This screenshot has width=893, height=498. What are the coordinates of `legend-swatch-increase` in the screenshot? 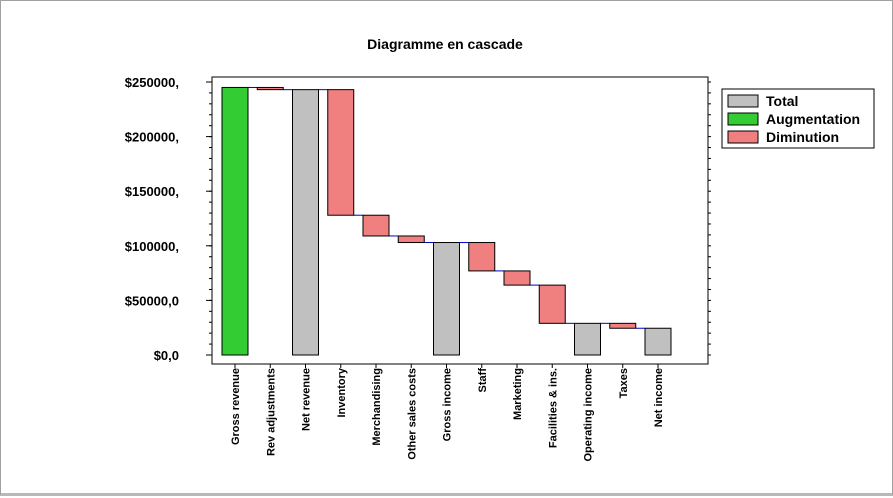 It's located at (743, 119).